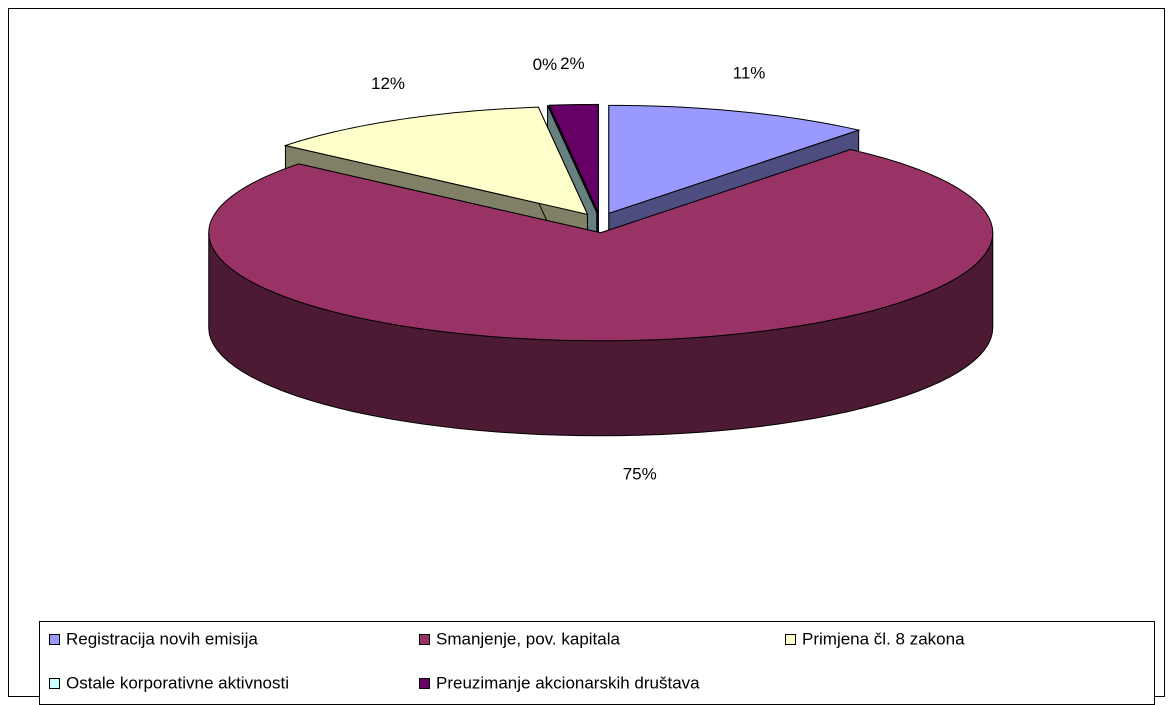 This screenshot has height=705, width=1174. I want to click on data-label: 0%, so click(545, 64).